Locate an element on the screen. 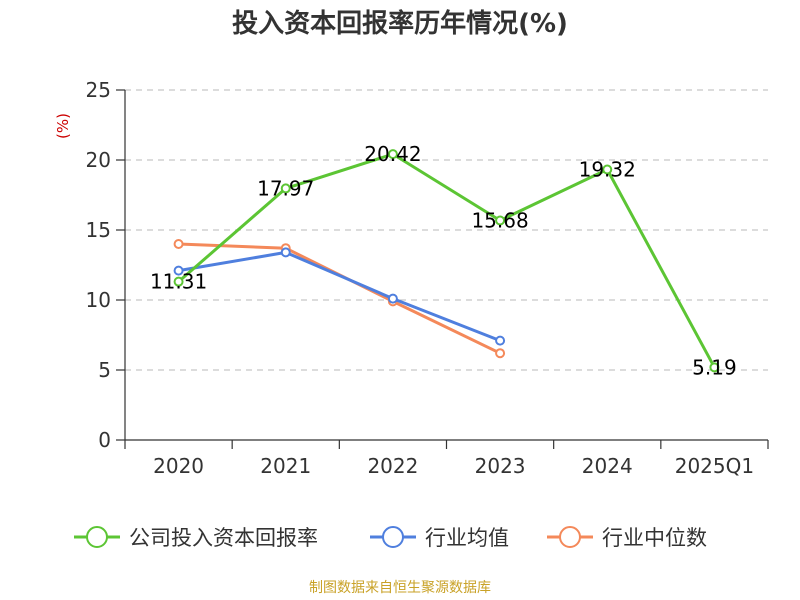 The height and width of the screenshot is (600, 800). x-tick-label: 2023 is located at coordinates (500, 466).